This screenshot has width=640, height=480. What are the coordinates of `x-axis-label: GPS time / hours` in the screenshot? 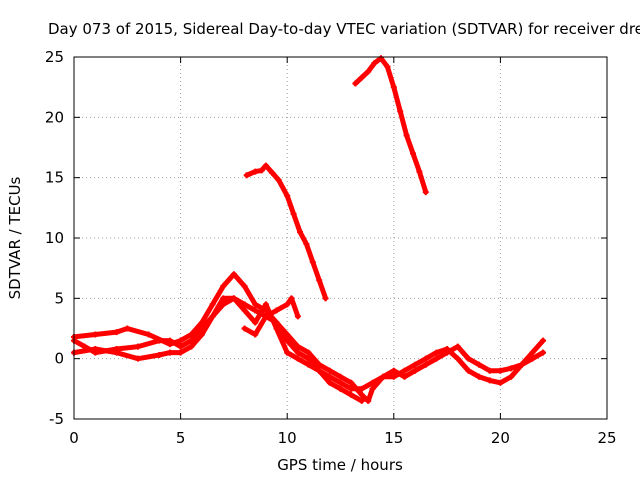 It's located at (340, 465).